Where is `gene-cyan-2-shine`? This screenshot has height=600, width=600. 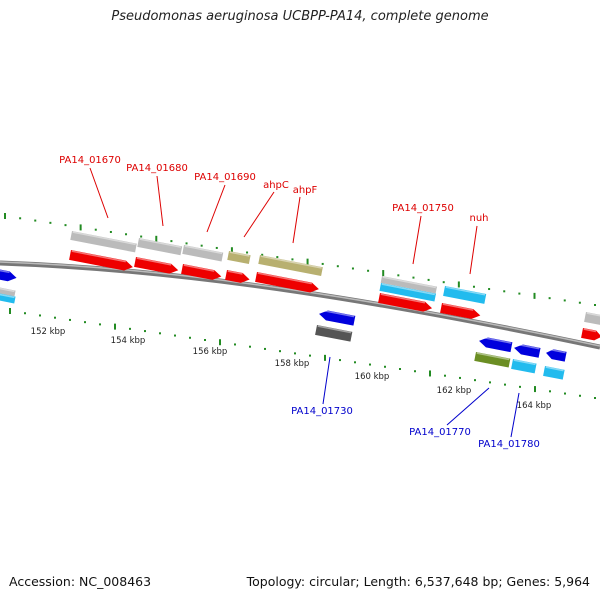 gene-cyan-2-shine is located at coordinates (465, 291).